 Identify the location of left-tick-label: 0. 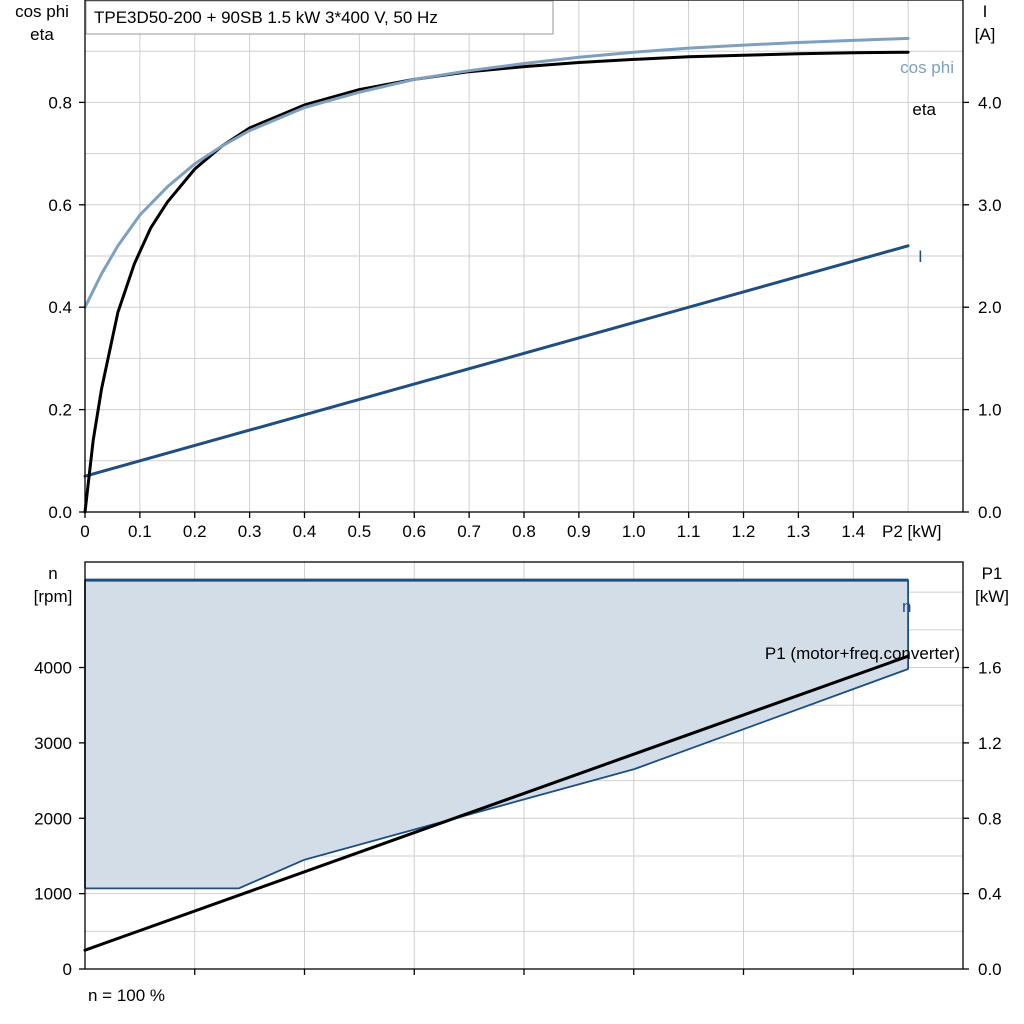
(67, 969).